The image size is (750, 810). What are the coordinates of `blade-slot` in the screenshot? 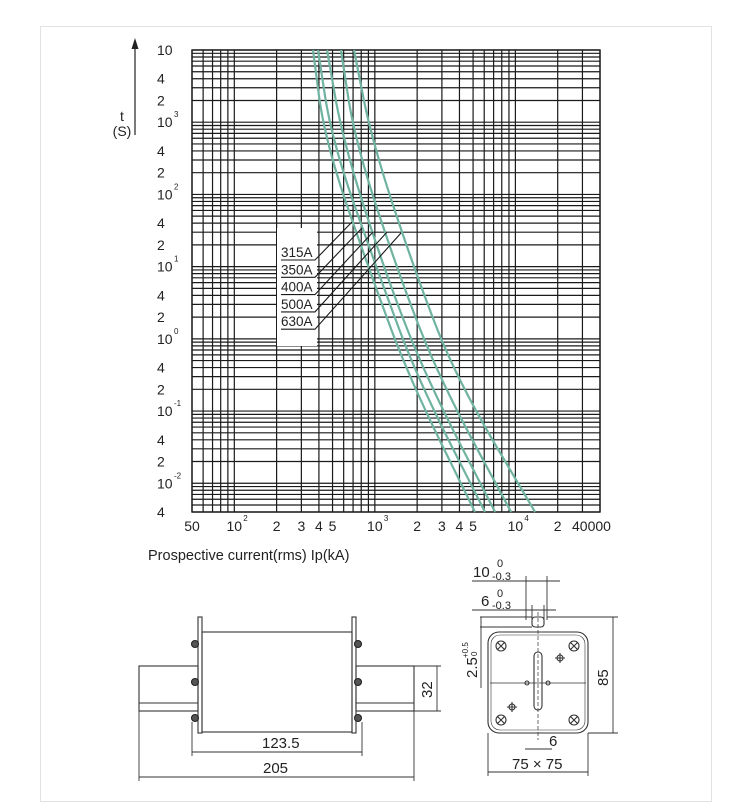 It's located at (538, 681).